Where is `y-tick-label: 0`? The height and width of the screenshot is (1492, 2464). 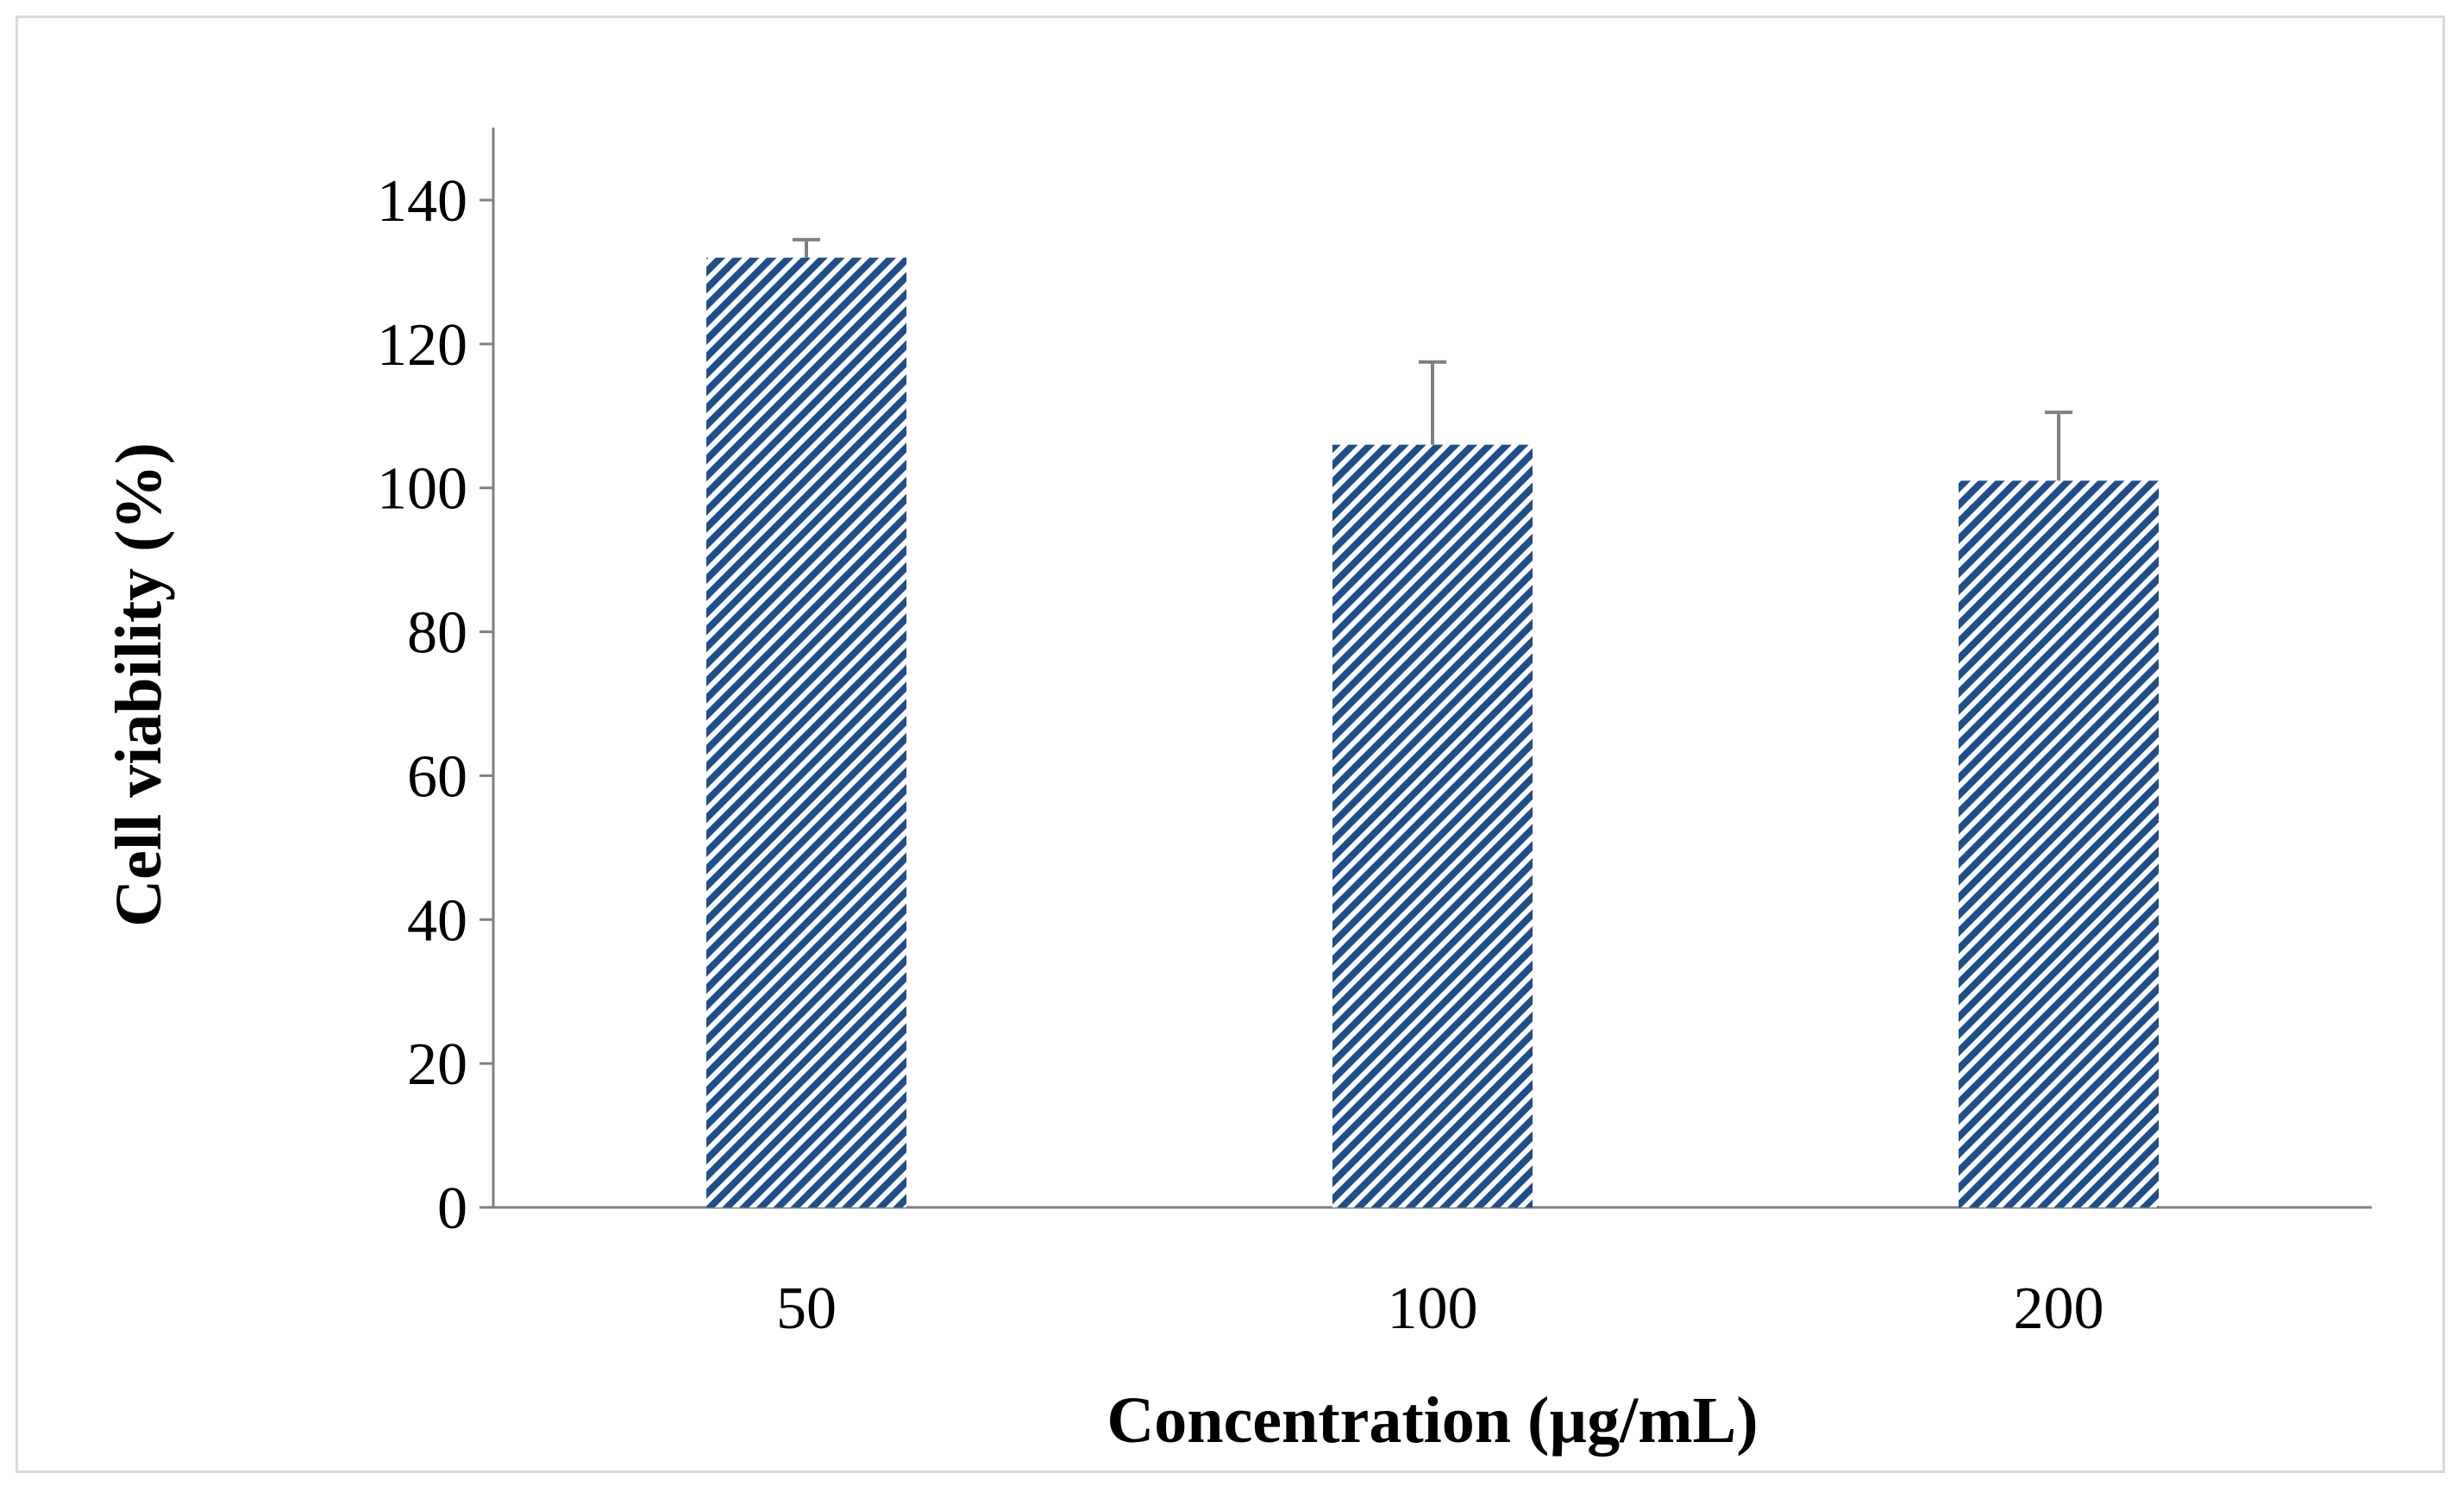
y-tick-label: 0 is located at coordinates (452, 1208).